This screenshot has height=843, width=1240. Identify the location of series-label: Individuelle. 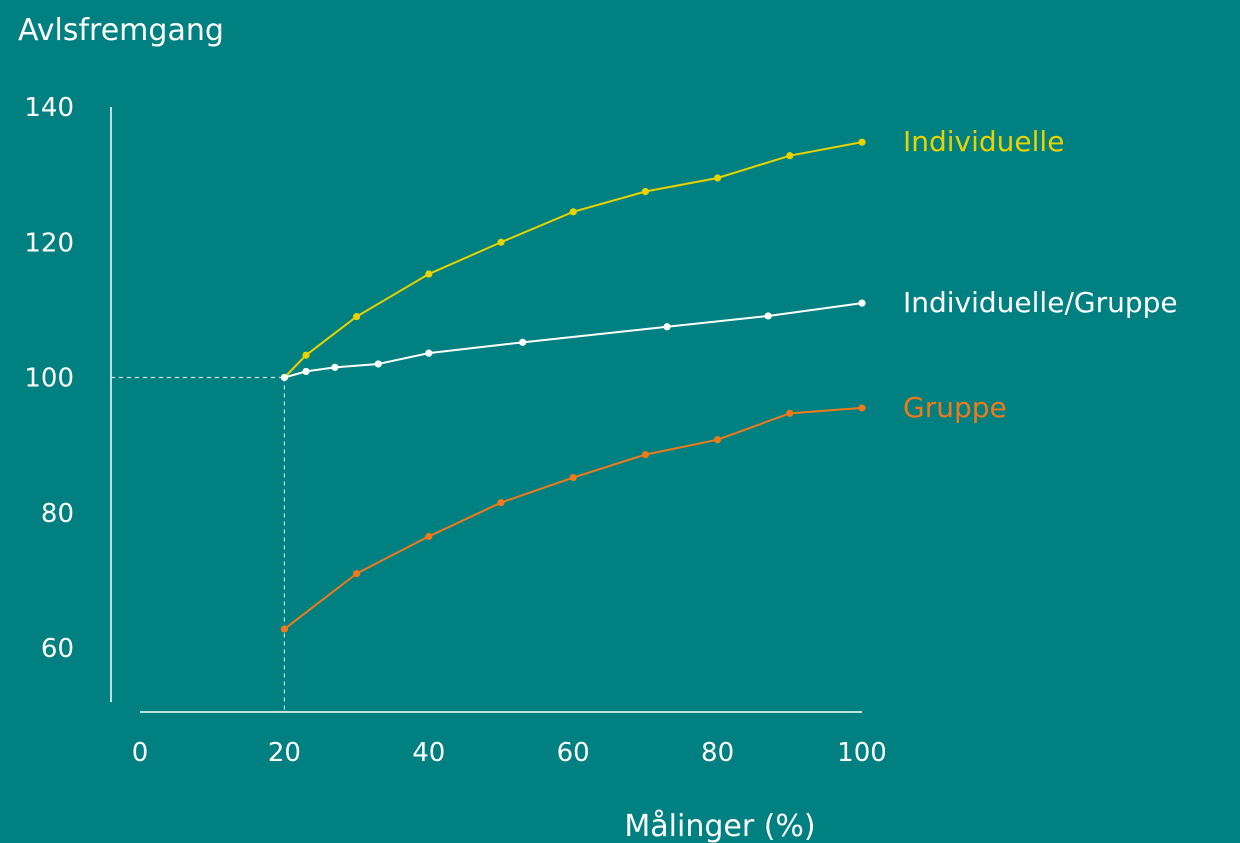
(983, 141).